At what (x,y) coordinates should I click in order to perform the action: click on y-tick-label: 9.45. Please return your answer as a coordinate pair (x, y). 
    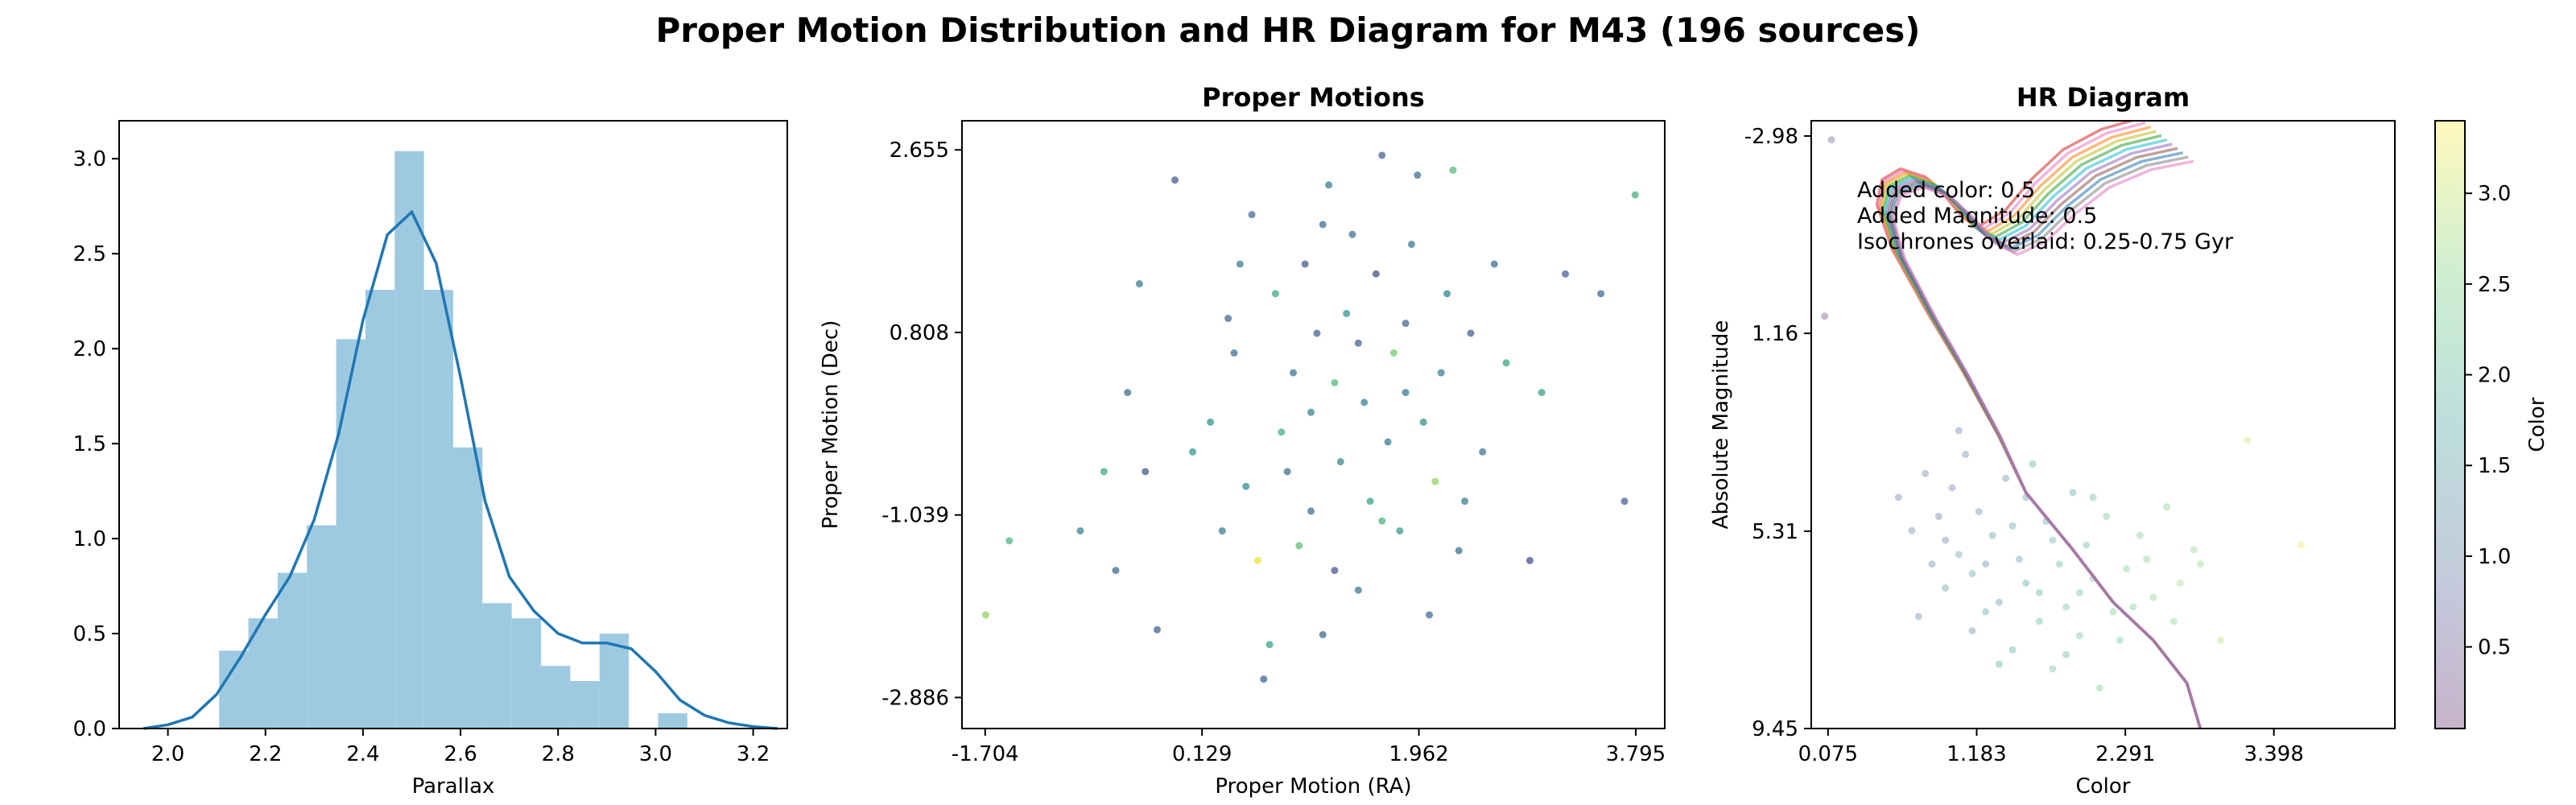
    Looking at the image, I should click on (1775, 729).